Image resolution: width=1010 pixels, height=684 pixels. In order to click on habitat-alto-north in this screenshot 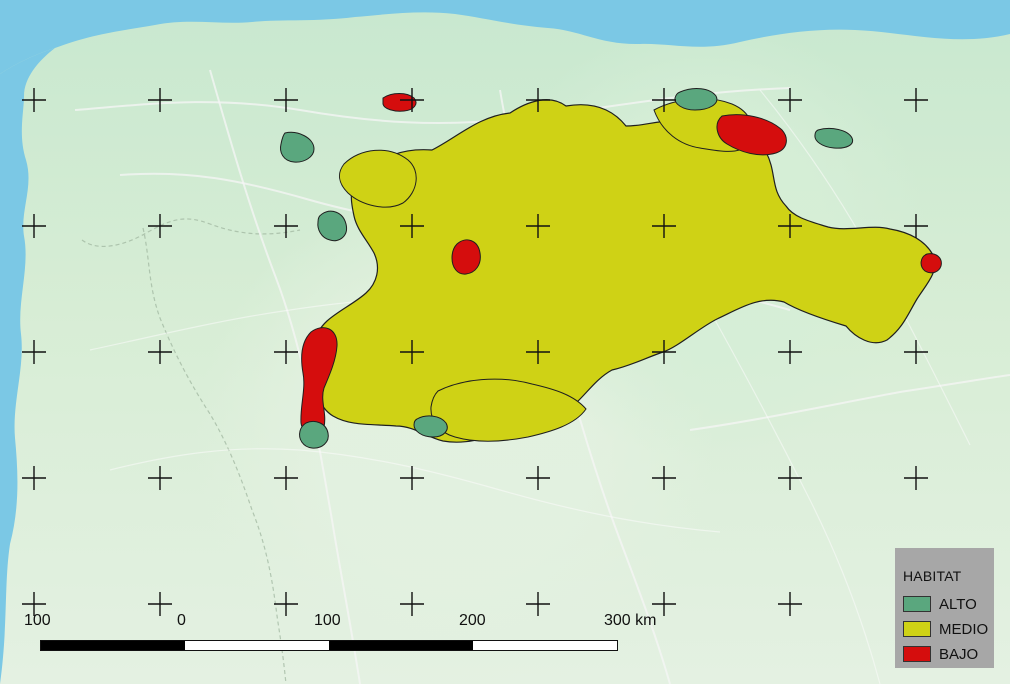, I will do `click(696, 99)`.